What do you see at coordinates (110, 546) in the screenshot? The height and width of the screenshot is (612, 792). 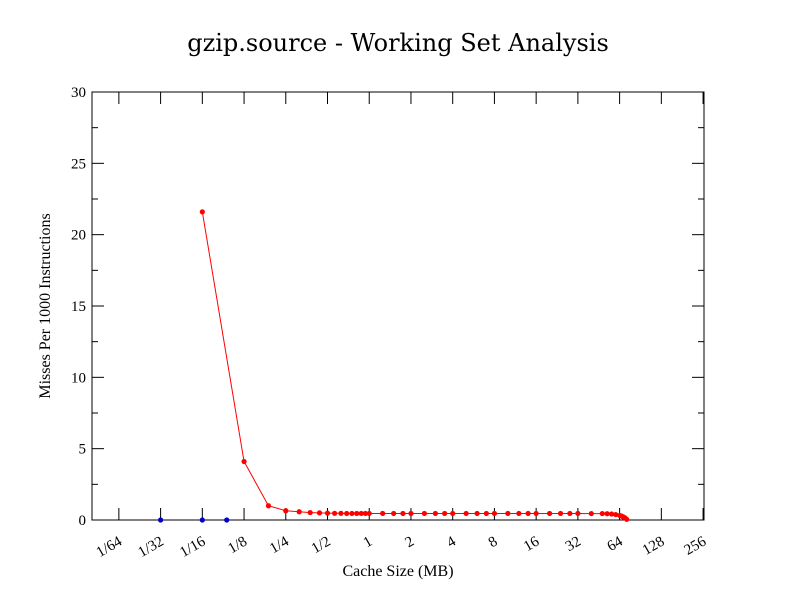 I see `x-tick-label: 1/64` at bounding box center [110, 546].